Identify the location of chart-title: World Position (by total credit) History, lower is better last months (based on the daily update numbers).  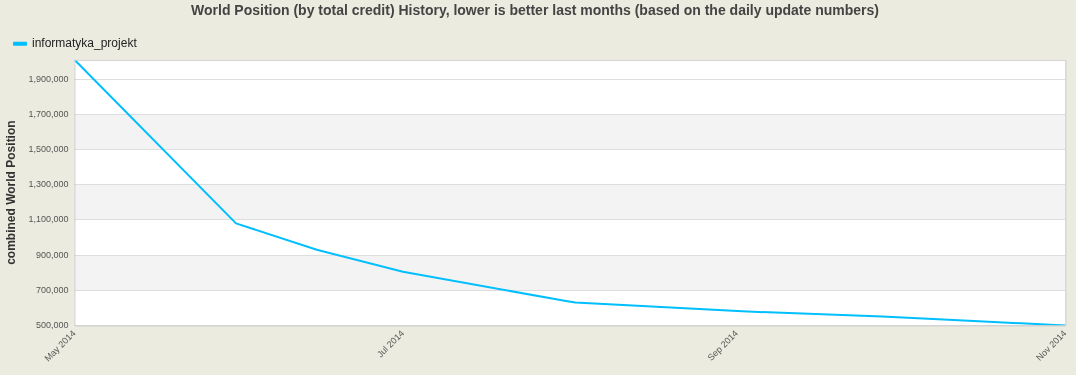
(535, 10).